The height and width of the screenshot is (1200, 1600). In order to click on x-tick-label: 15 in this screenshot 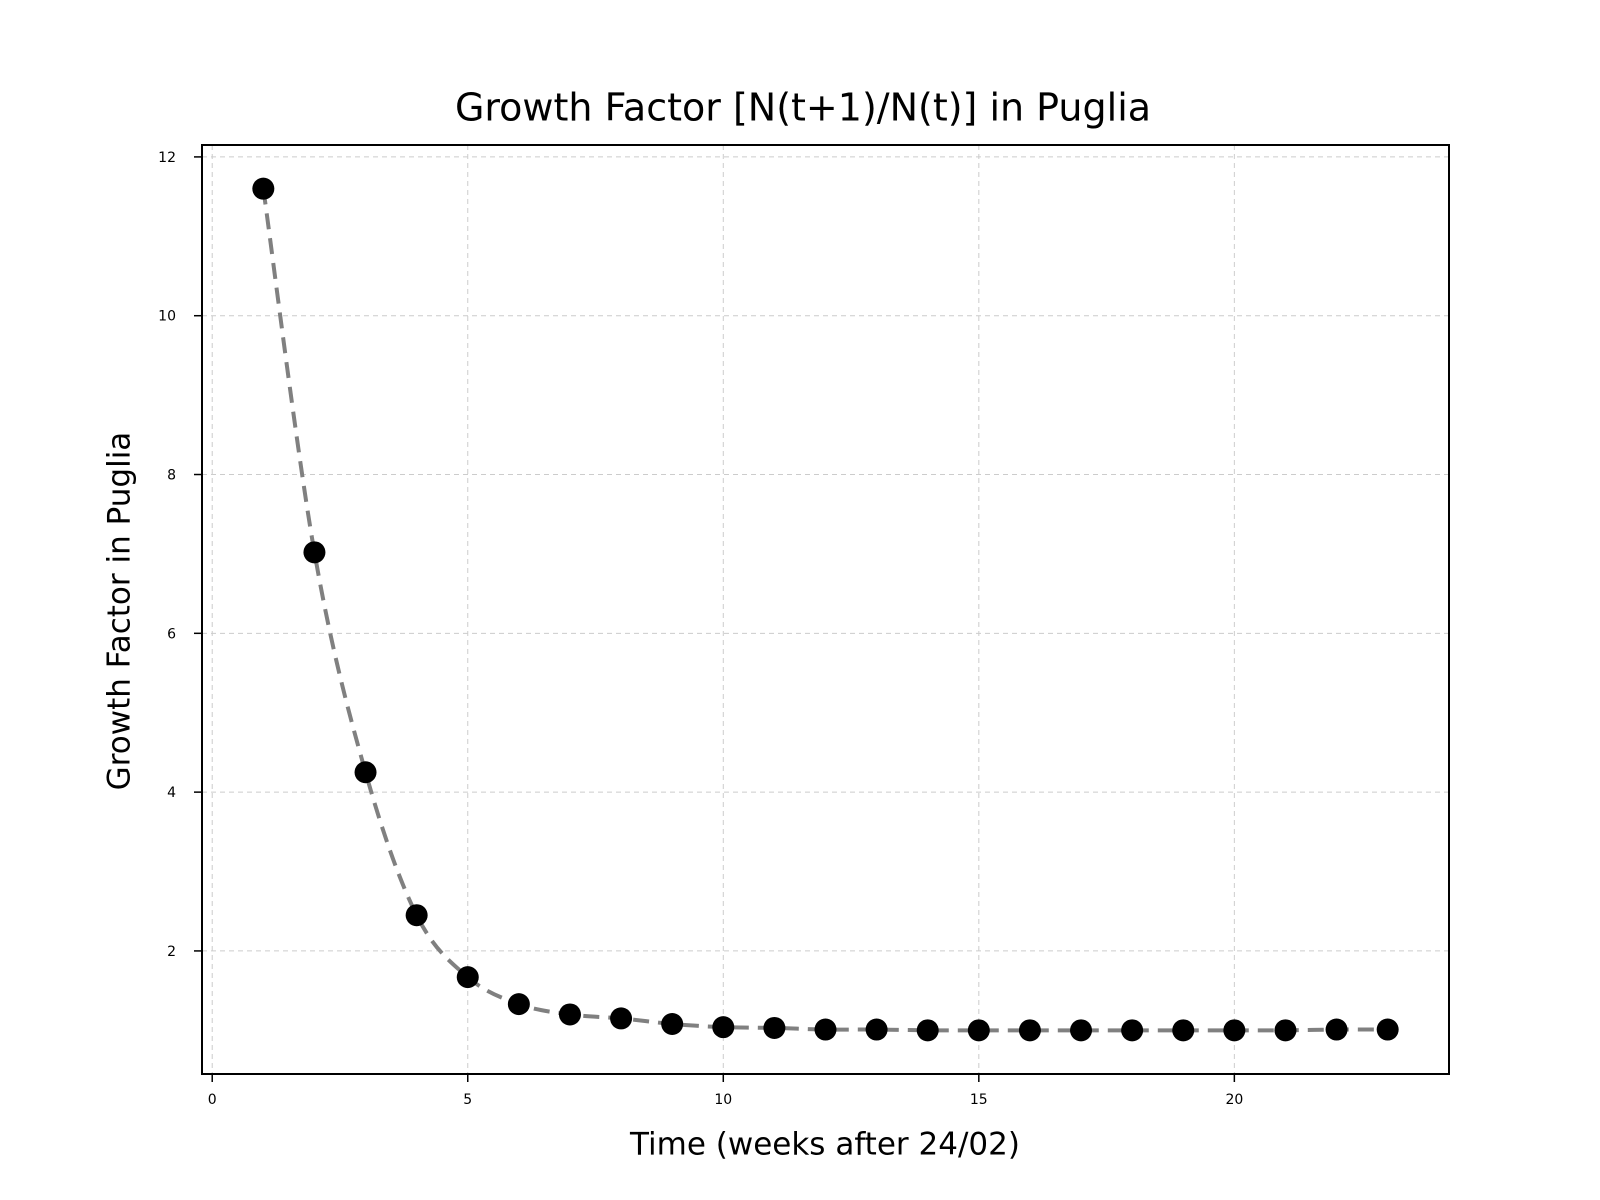, I will do `click(979, 1100)`.